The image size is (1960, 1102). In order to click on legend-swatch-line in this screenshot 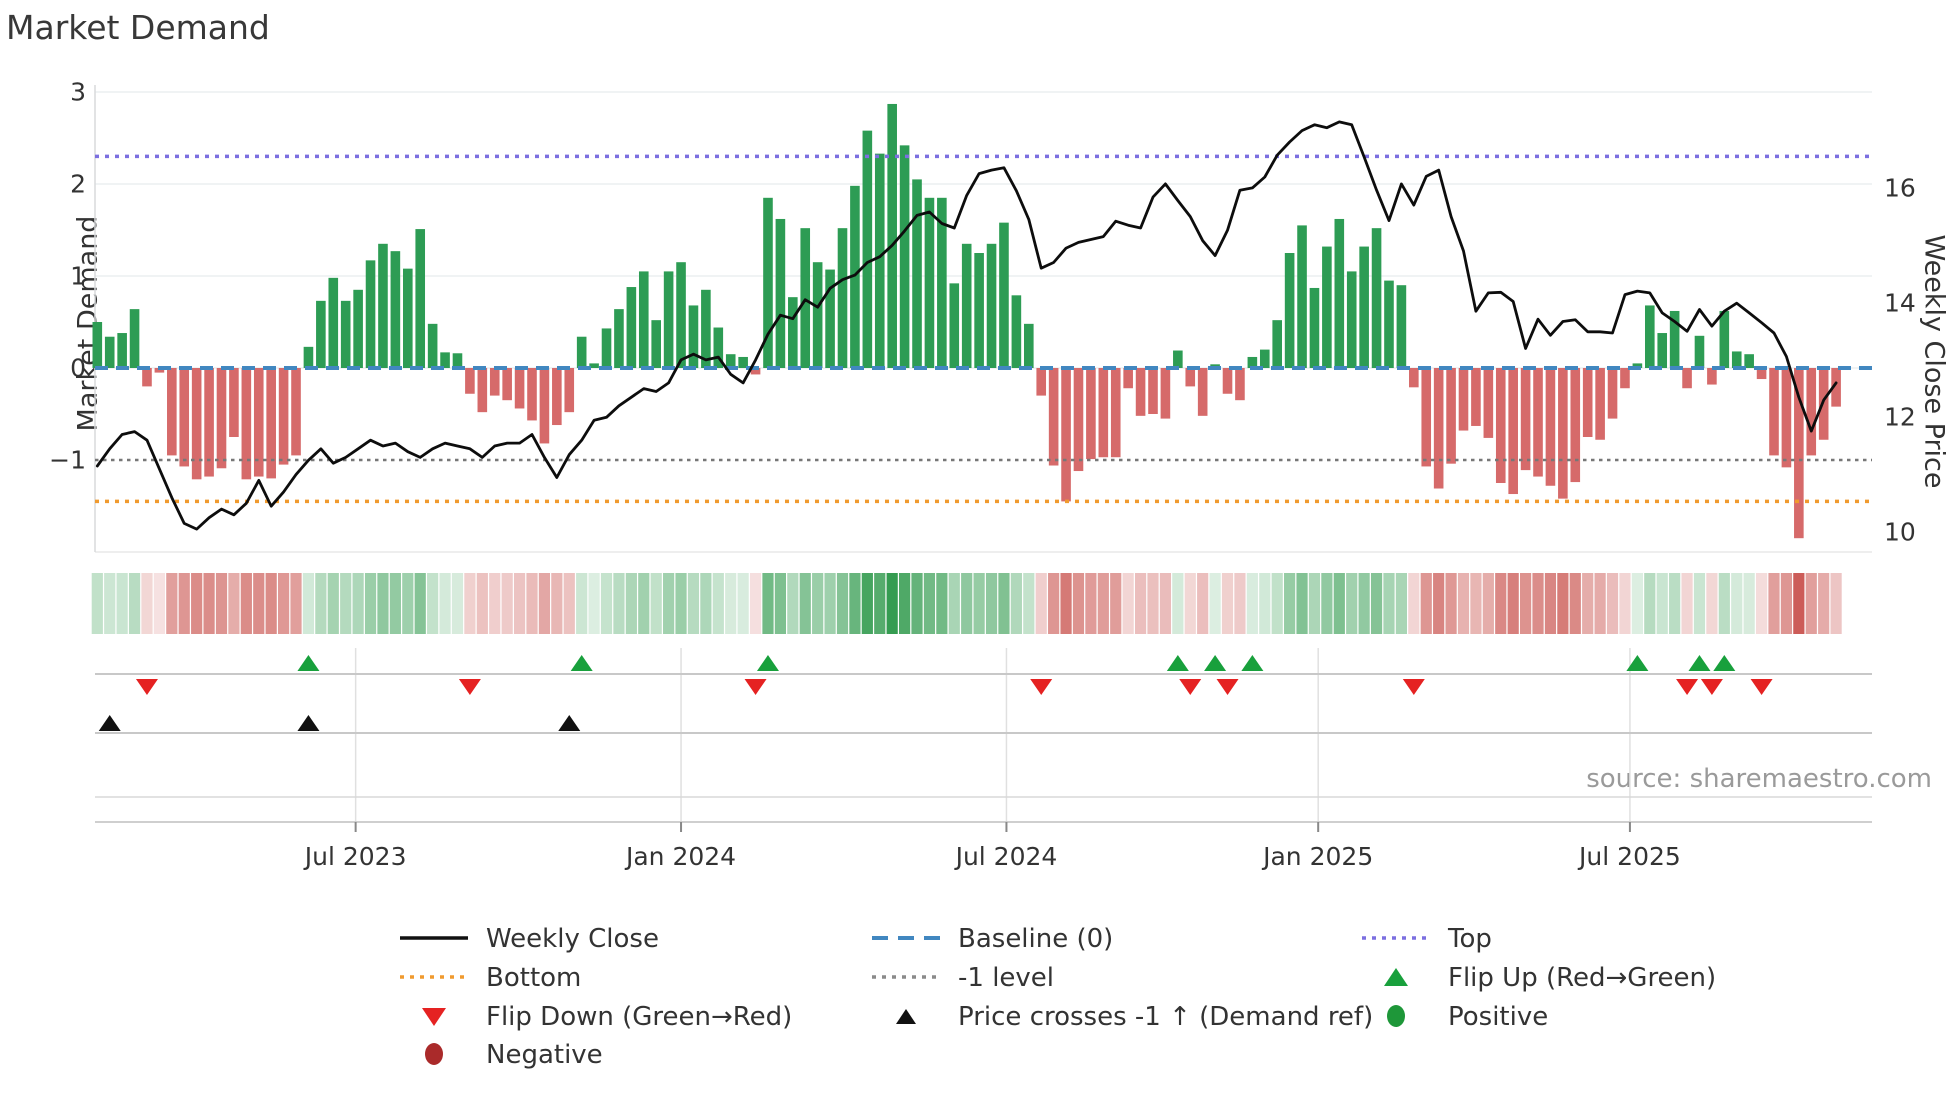, I will do `click(434, 938)`.